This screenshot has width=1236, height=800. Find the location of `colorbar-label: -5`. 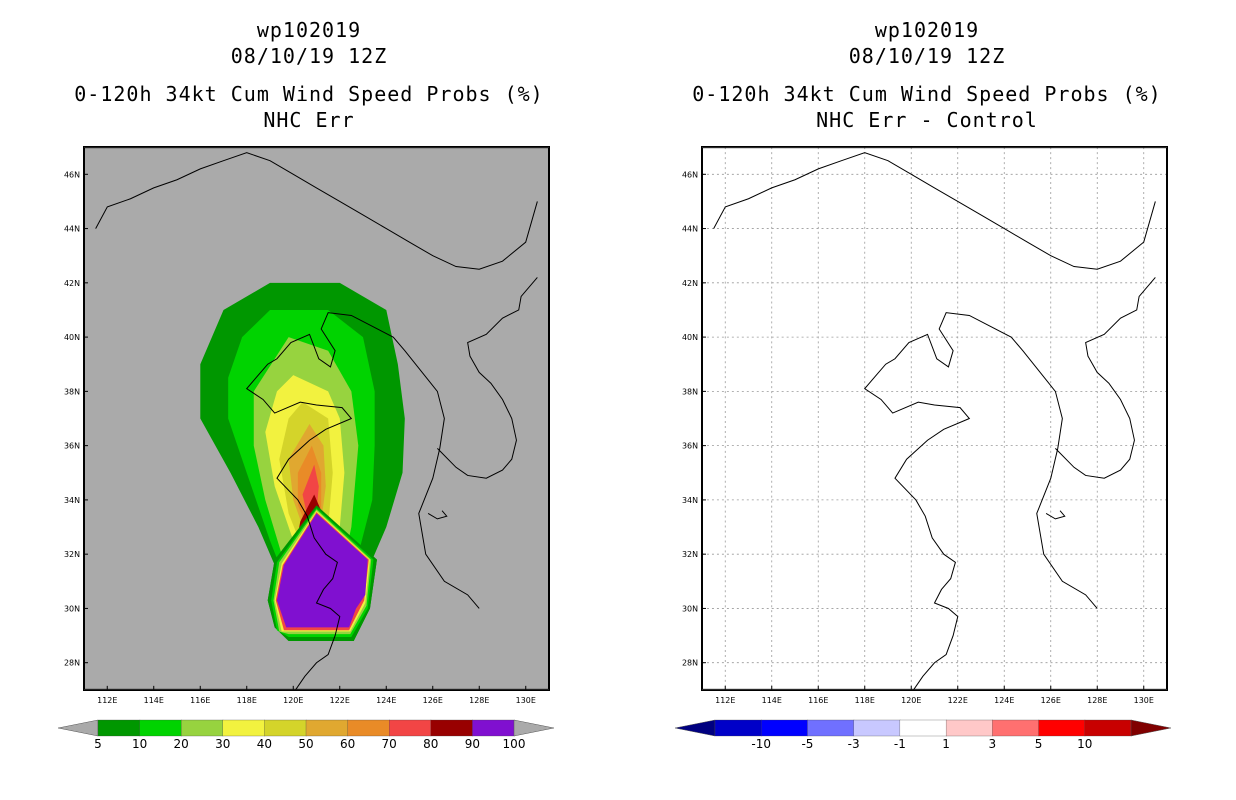

colorbar-label: -5 is located at coordinates (807, 744).